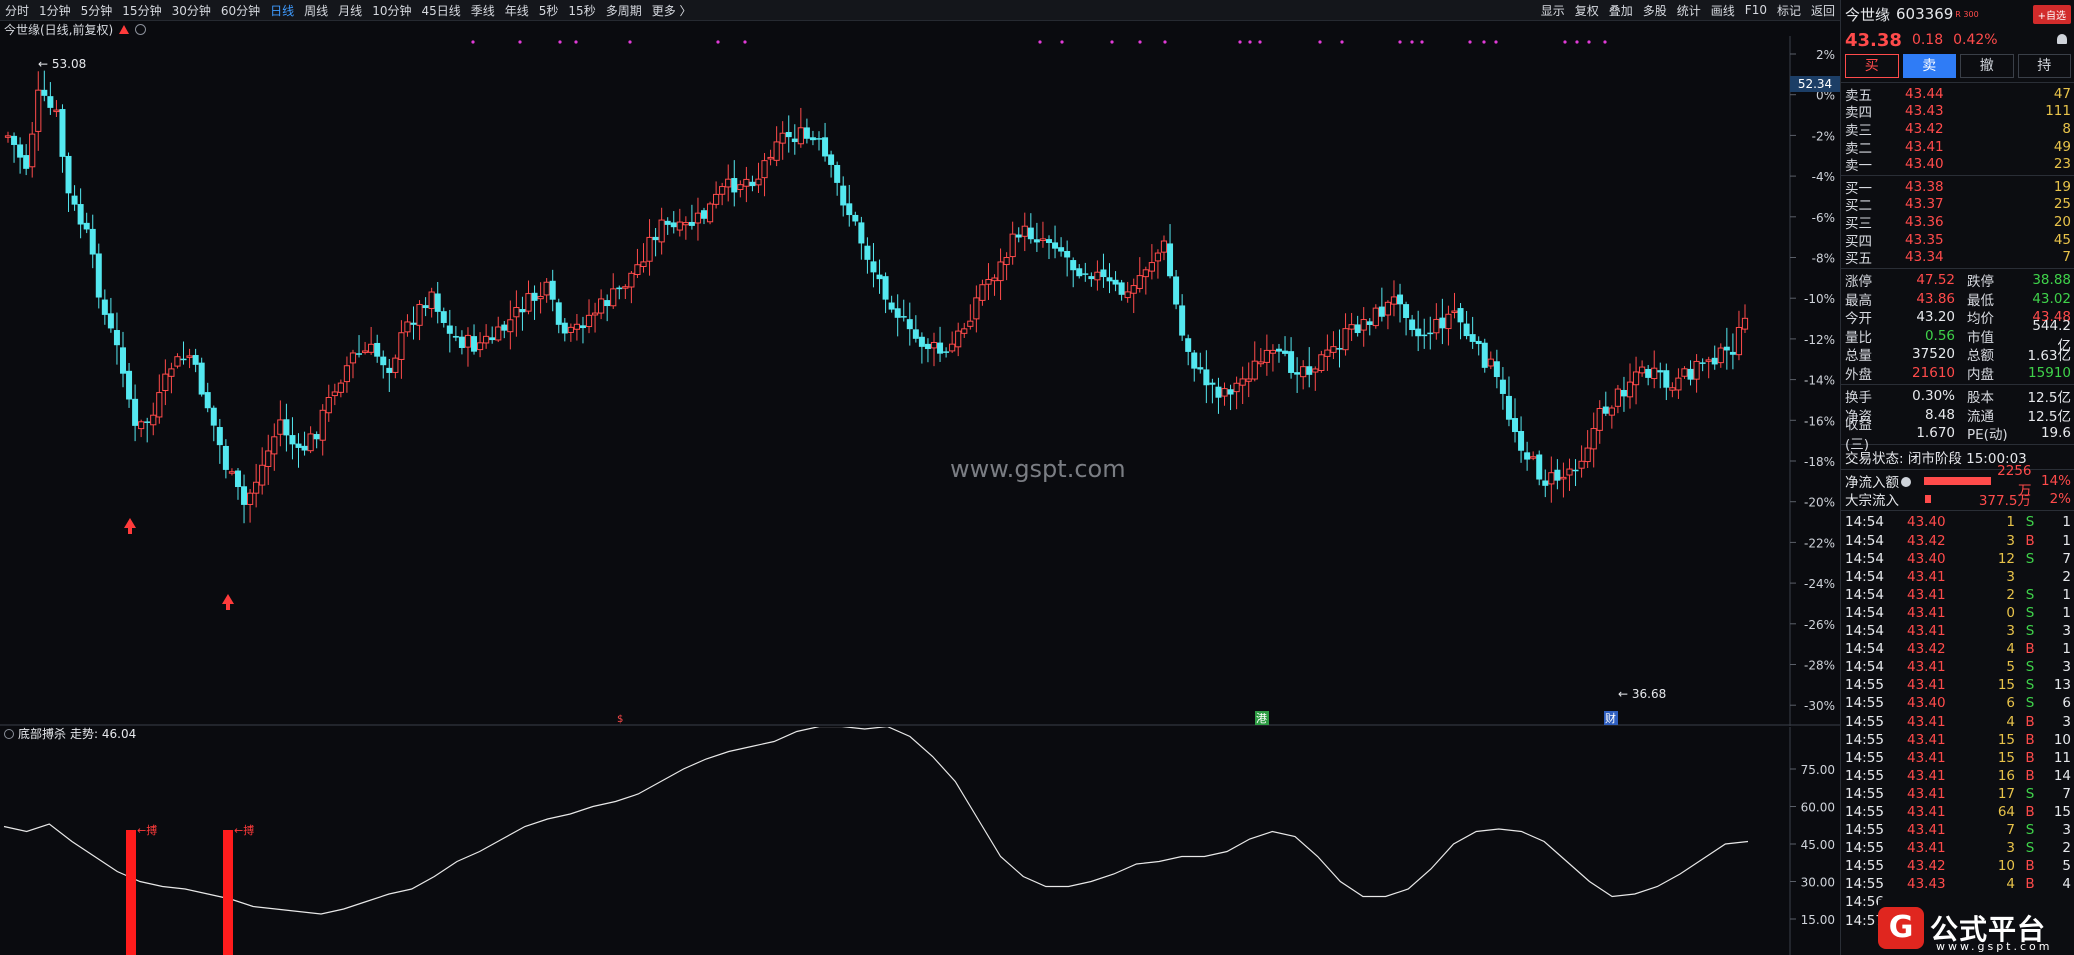 This screenshot has width=2074, height=955. Describe the element at coordinates (2030, 757) in the screenshot. I see `tick-direction: B` at that location.